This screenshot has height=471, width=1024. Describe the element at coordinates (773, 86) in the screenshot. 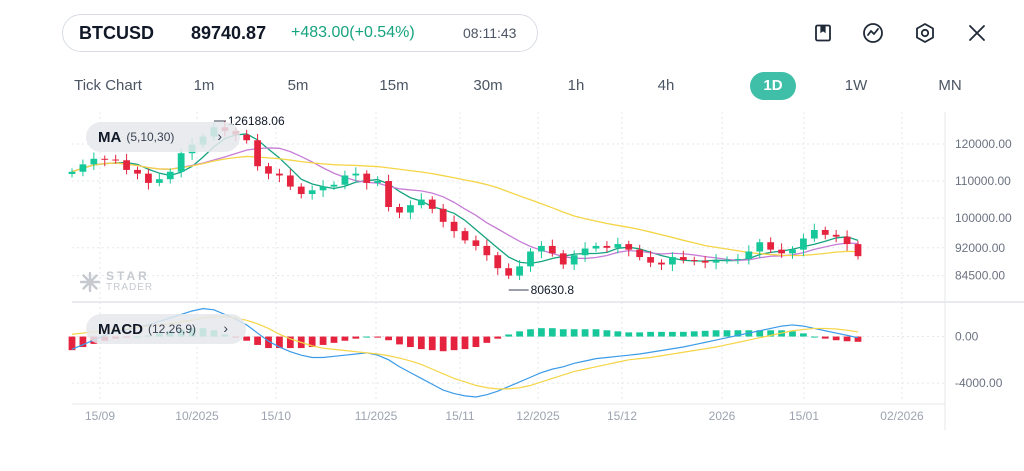

I see `tab-1d: 1D` at that location.